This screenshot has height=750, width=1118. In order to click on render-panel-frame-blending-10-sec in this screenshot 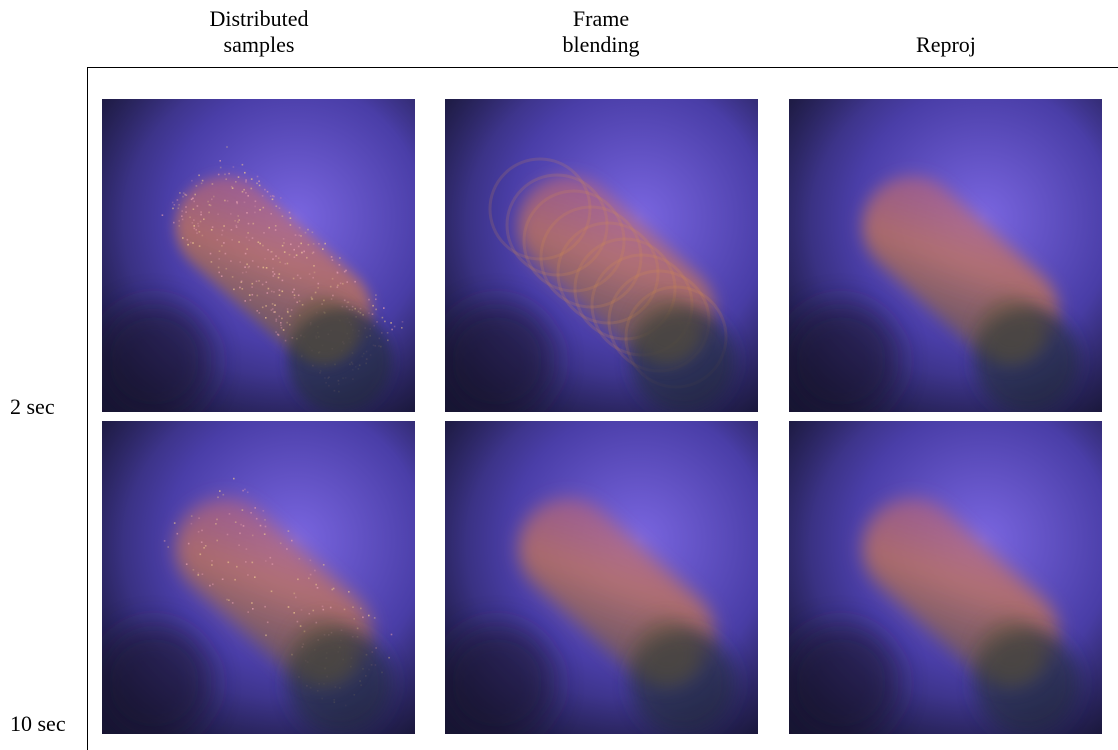, I will do `click(601, 577)`.